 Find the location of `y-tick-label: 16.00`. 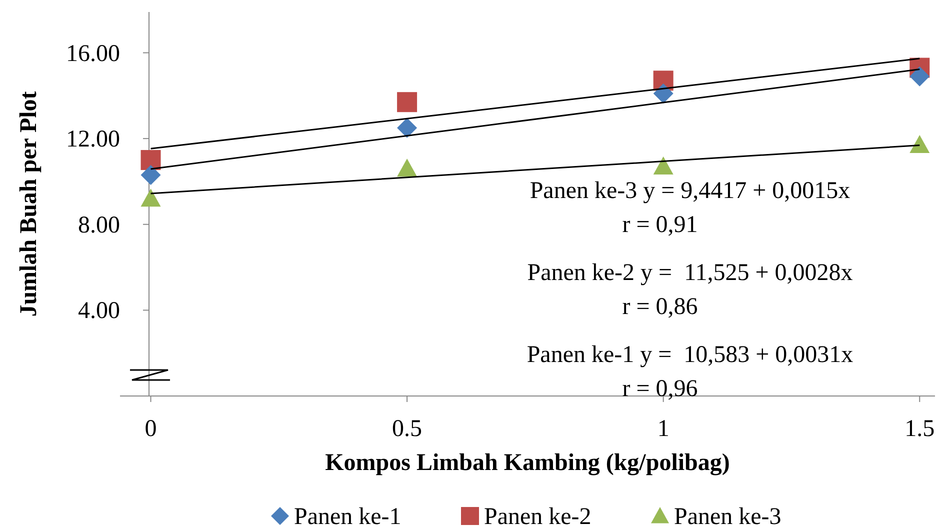

y-tick-label: 16.00 is located at coordinates (93, 53).